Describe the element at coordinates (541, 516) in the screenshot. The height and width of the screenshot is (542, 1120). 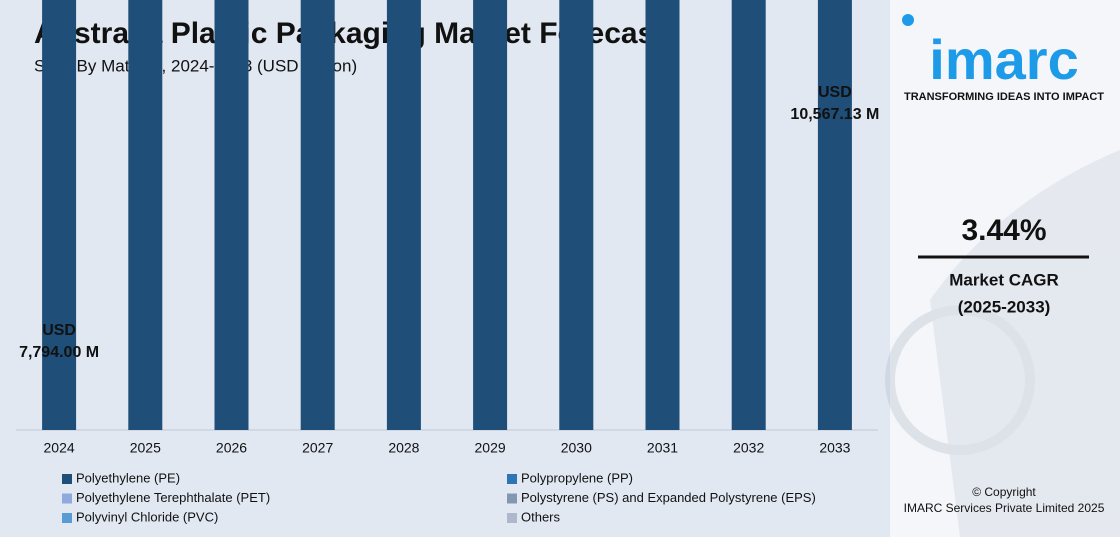
I see `legend-label: Others` at that location.